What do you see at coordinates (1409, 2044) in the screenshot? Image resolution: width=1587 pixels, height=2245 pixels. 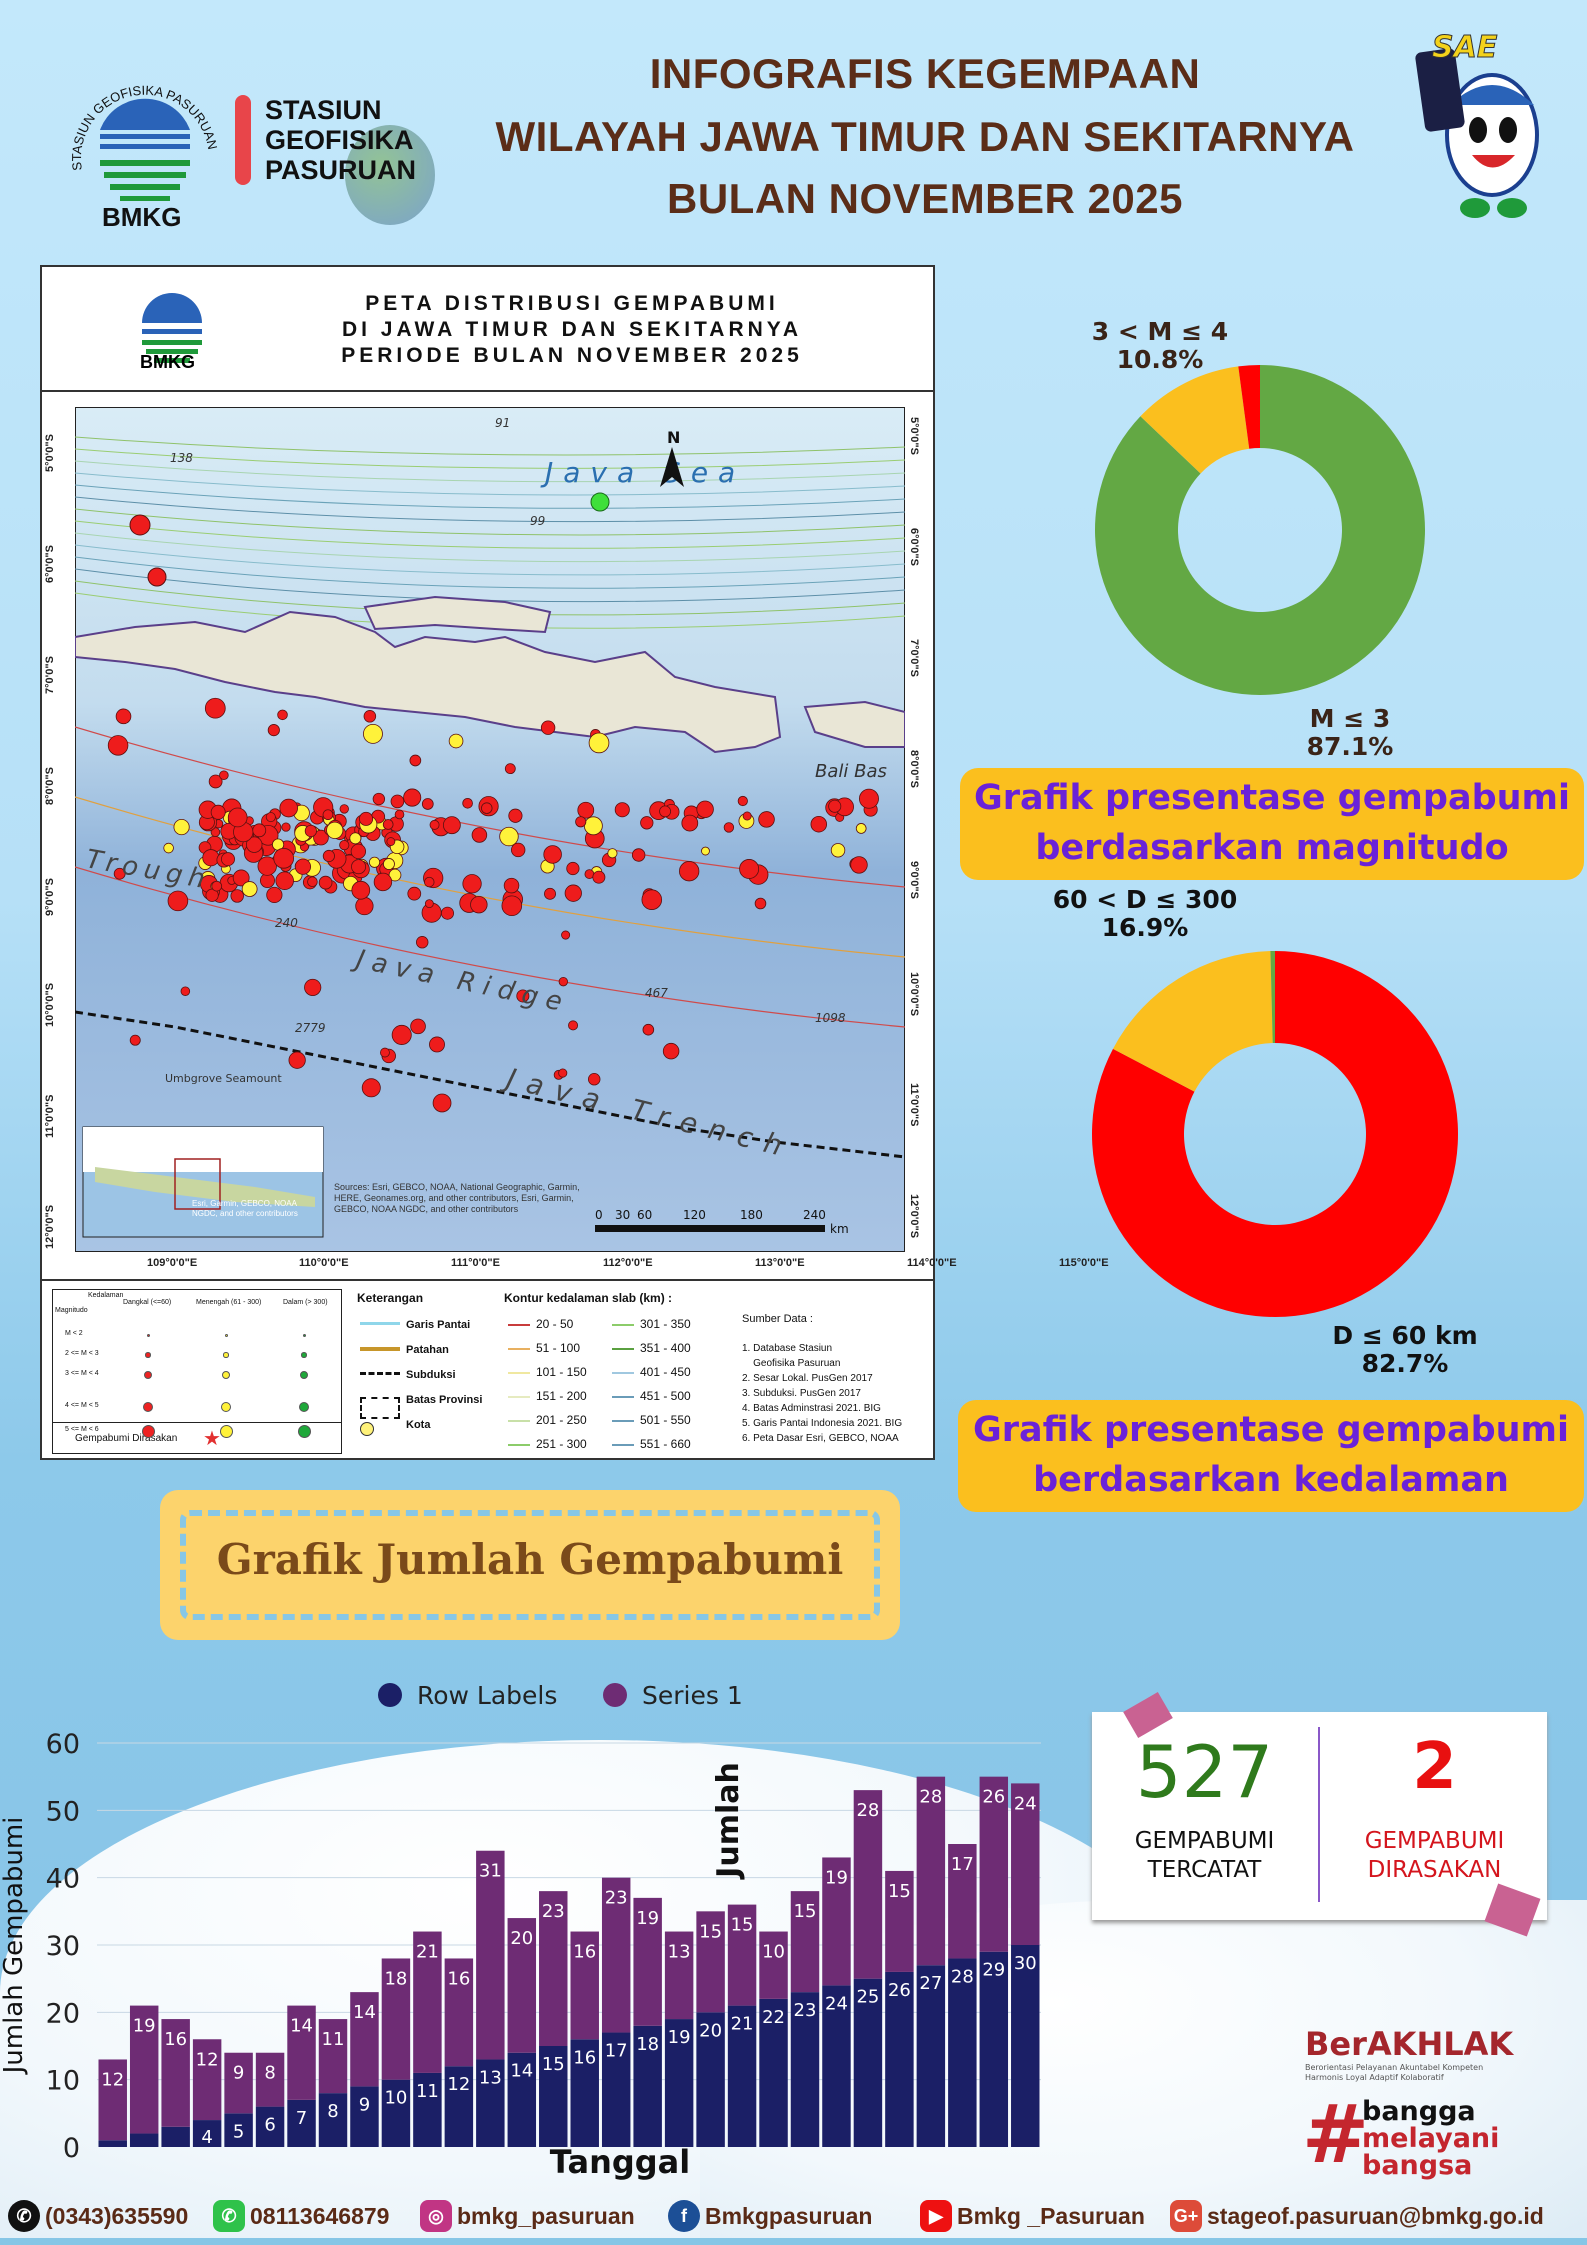 I see `berakhlak-logo: BerAKHLAK` at bounding box center [1409, 2044].